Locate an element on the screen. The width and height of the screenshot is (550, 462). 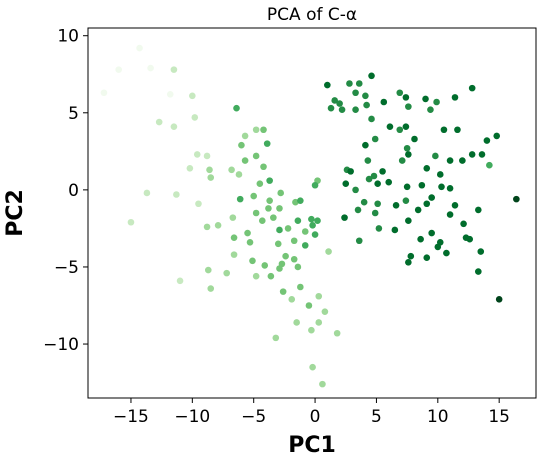
x-tick-label: −5 is located at coordinates (253, 417).